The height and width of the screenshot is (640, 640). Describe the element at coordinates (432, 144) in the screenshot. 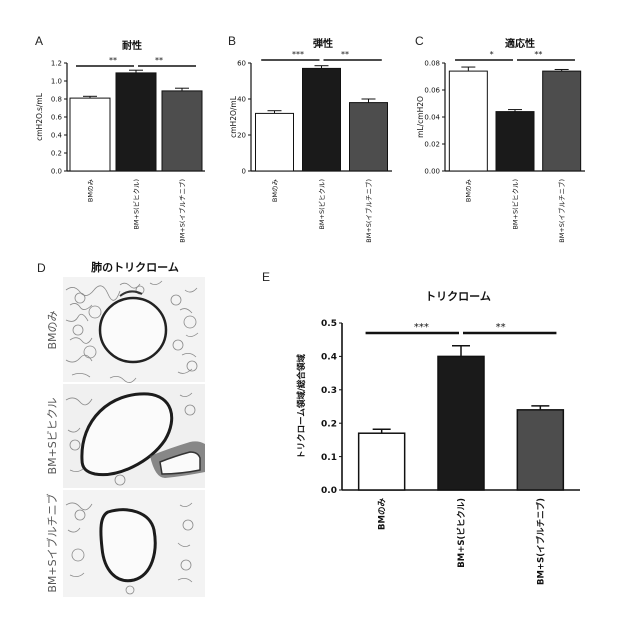

I see `y-tick-label: 0.02` at that location.